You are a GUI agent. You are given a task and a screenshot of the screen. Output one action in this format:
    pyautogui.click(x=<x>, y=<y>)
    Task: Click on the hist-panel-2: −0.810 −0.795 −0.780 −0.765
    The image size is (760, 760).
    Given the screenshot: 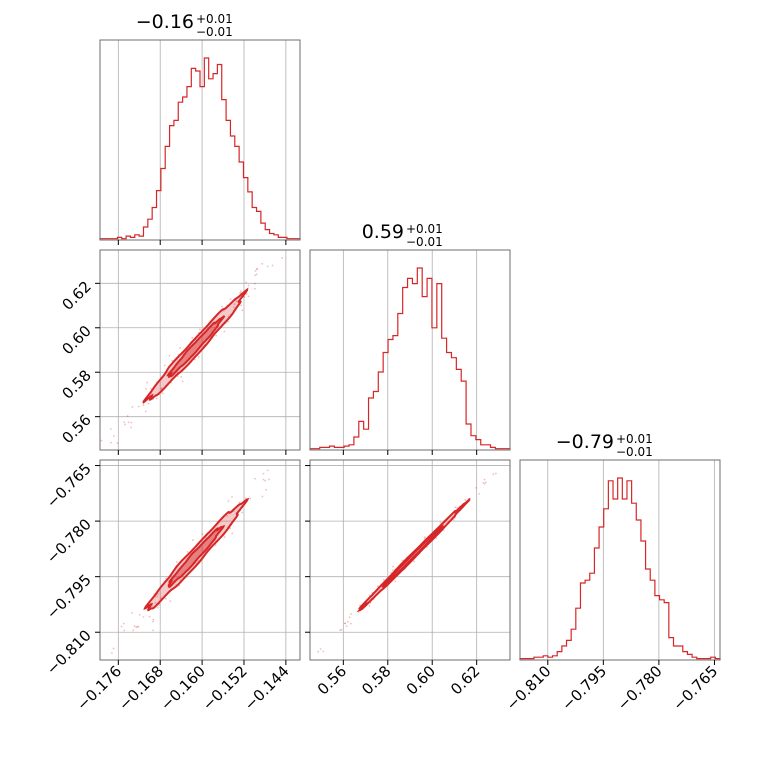 What is the action you would take?
    pyautogui.click(x=612, y=586)
    